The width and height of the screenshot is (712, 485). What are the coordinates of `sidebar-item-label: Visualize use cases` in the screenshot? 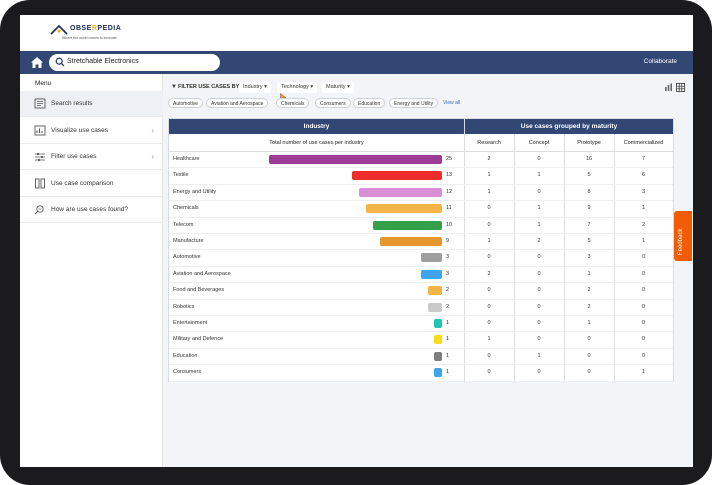 It's located at (79, 130).